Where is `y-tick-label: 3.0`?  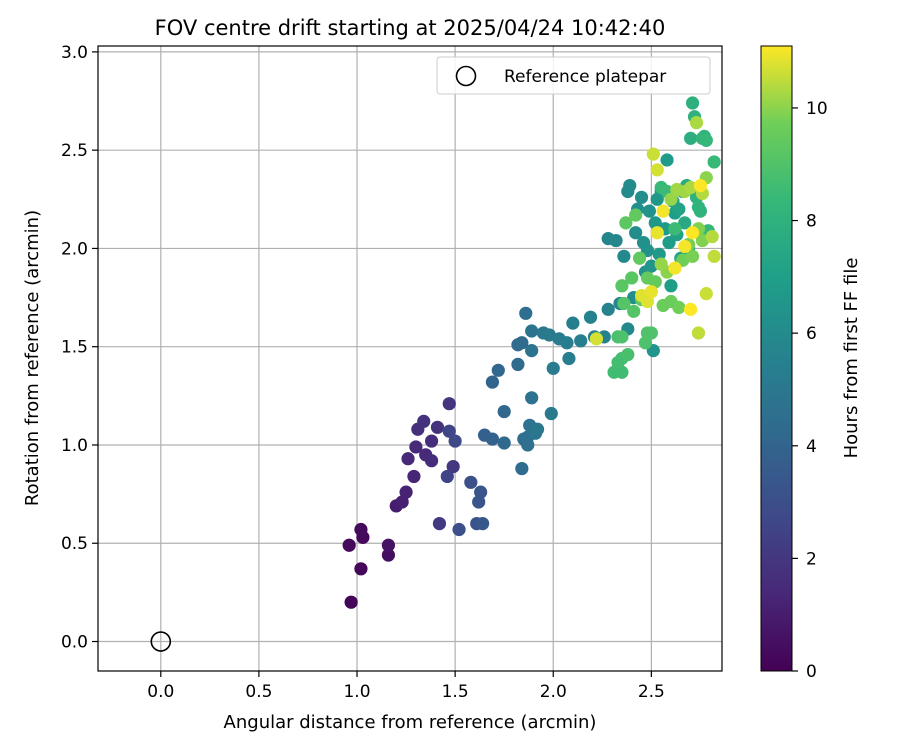 y-tick-label: 3.0 is located at coordinates (74, 53).